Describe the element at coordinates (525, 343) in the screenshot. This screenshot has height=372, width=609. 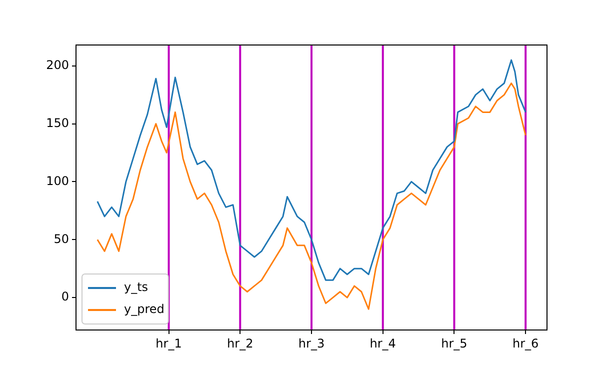
I see `x-tick-label: hr_6` at that location.